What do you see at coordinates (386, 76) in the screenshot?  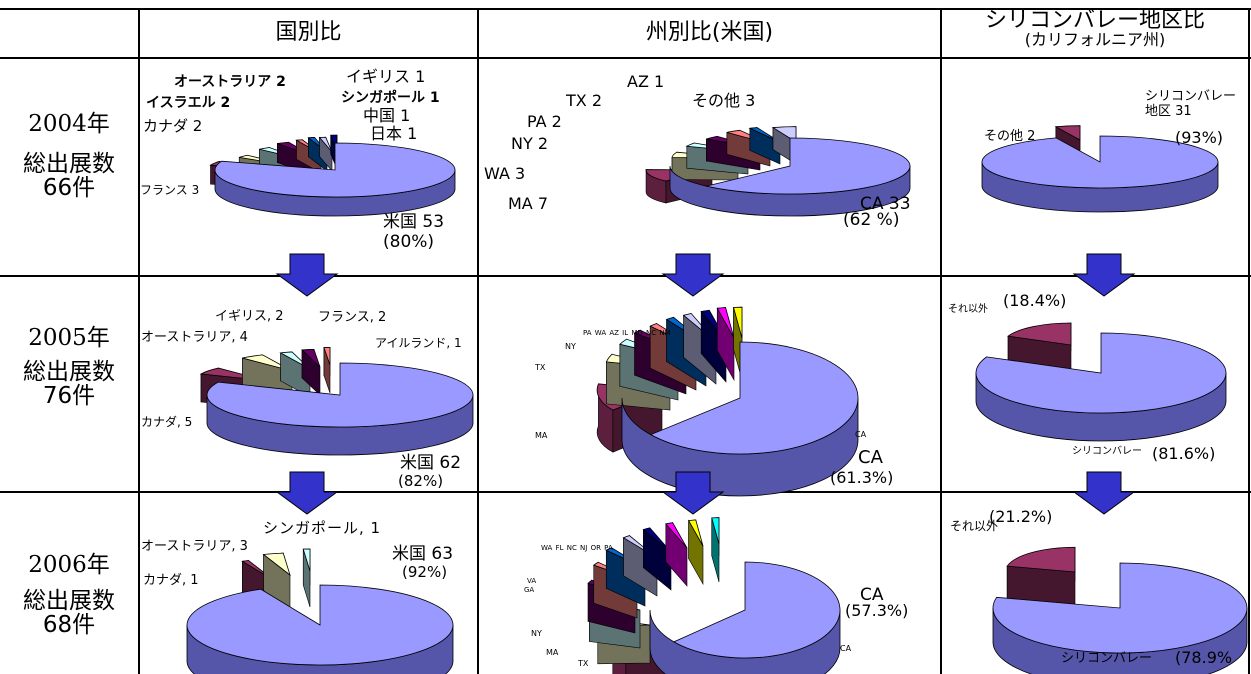 I see `label-uk: イギリス 1` at bounding box center [386, 76].